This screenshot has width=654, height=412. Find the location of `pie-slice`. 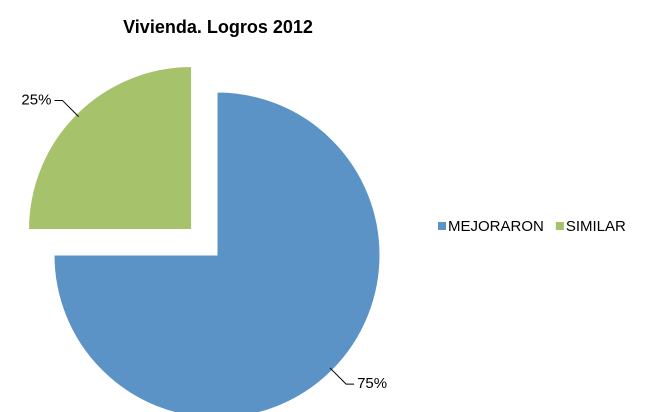

pie-slice is located at coordinates (110, 148).